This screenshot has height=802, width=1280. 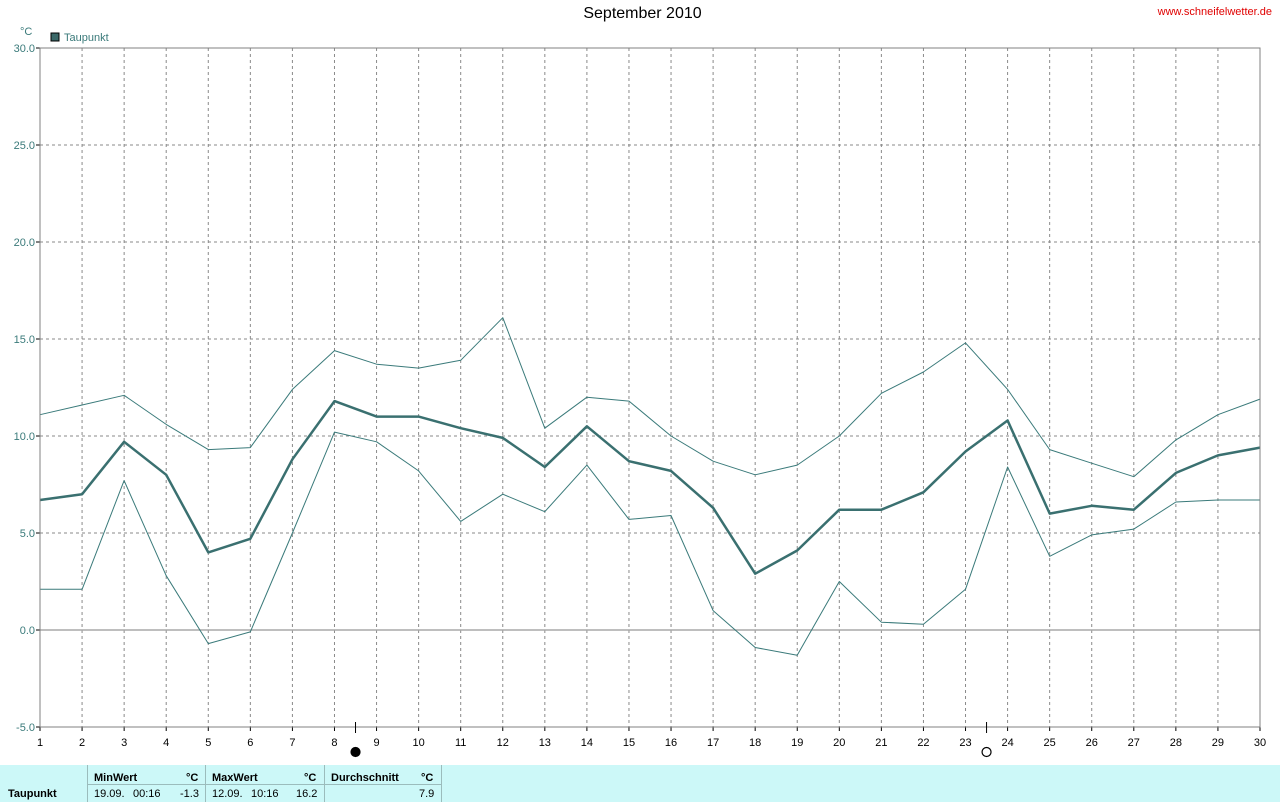 What do you see at coordinates (355, 752) in the screenshot?
I see `new-moon-icon` at bounding box center [355, 752].